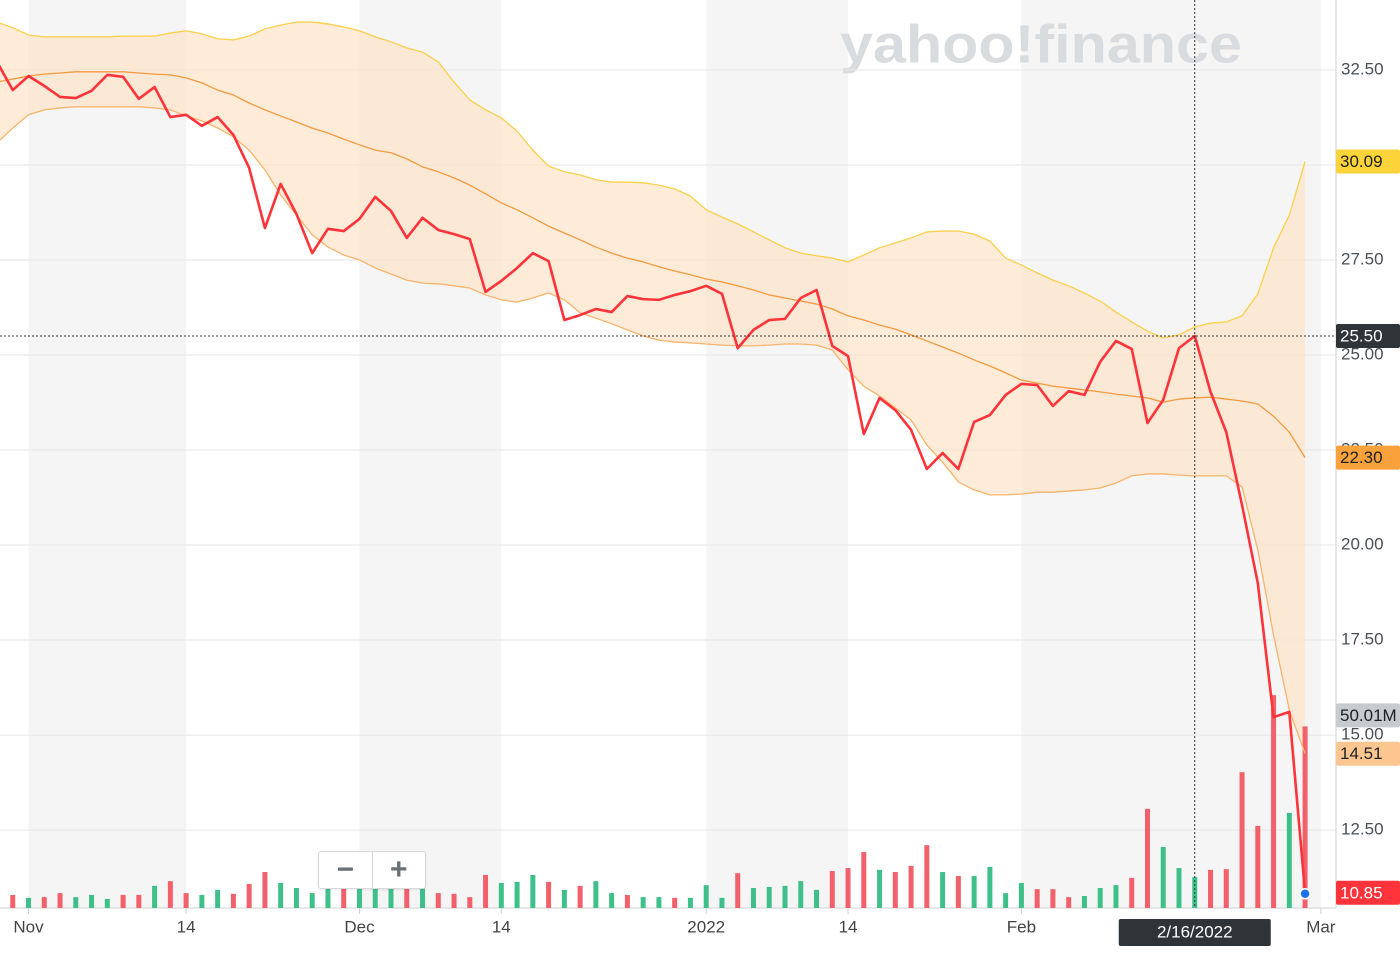  What do you see at coordinates (1362, 258) in the screenshot?
I see `y-tick-label: 27.50` at bounding box center [1362, 258].